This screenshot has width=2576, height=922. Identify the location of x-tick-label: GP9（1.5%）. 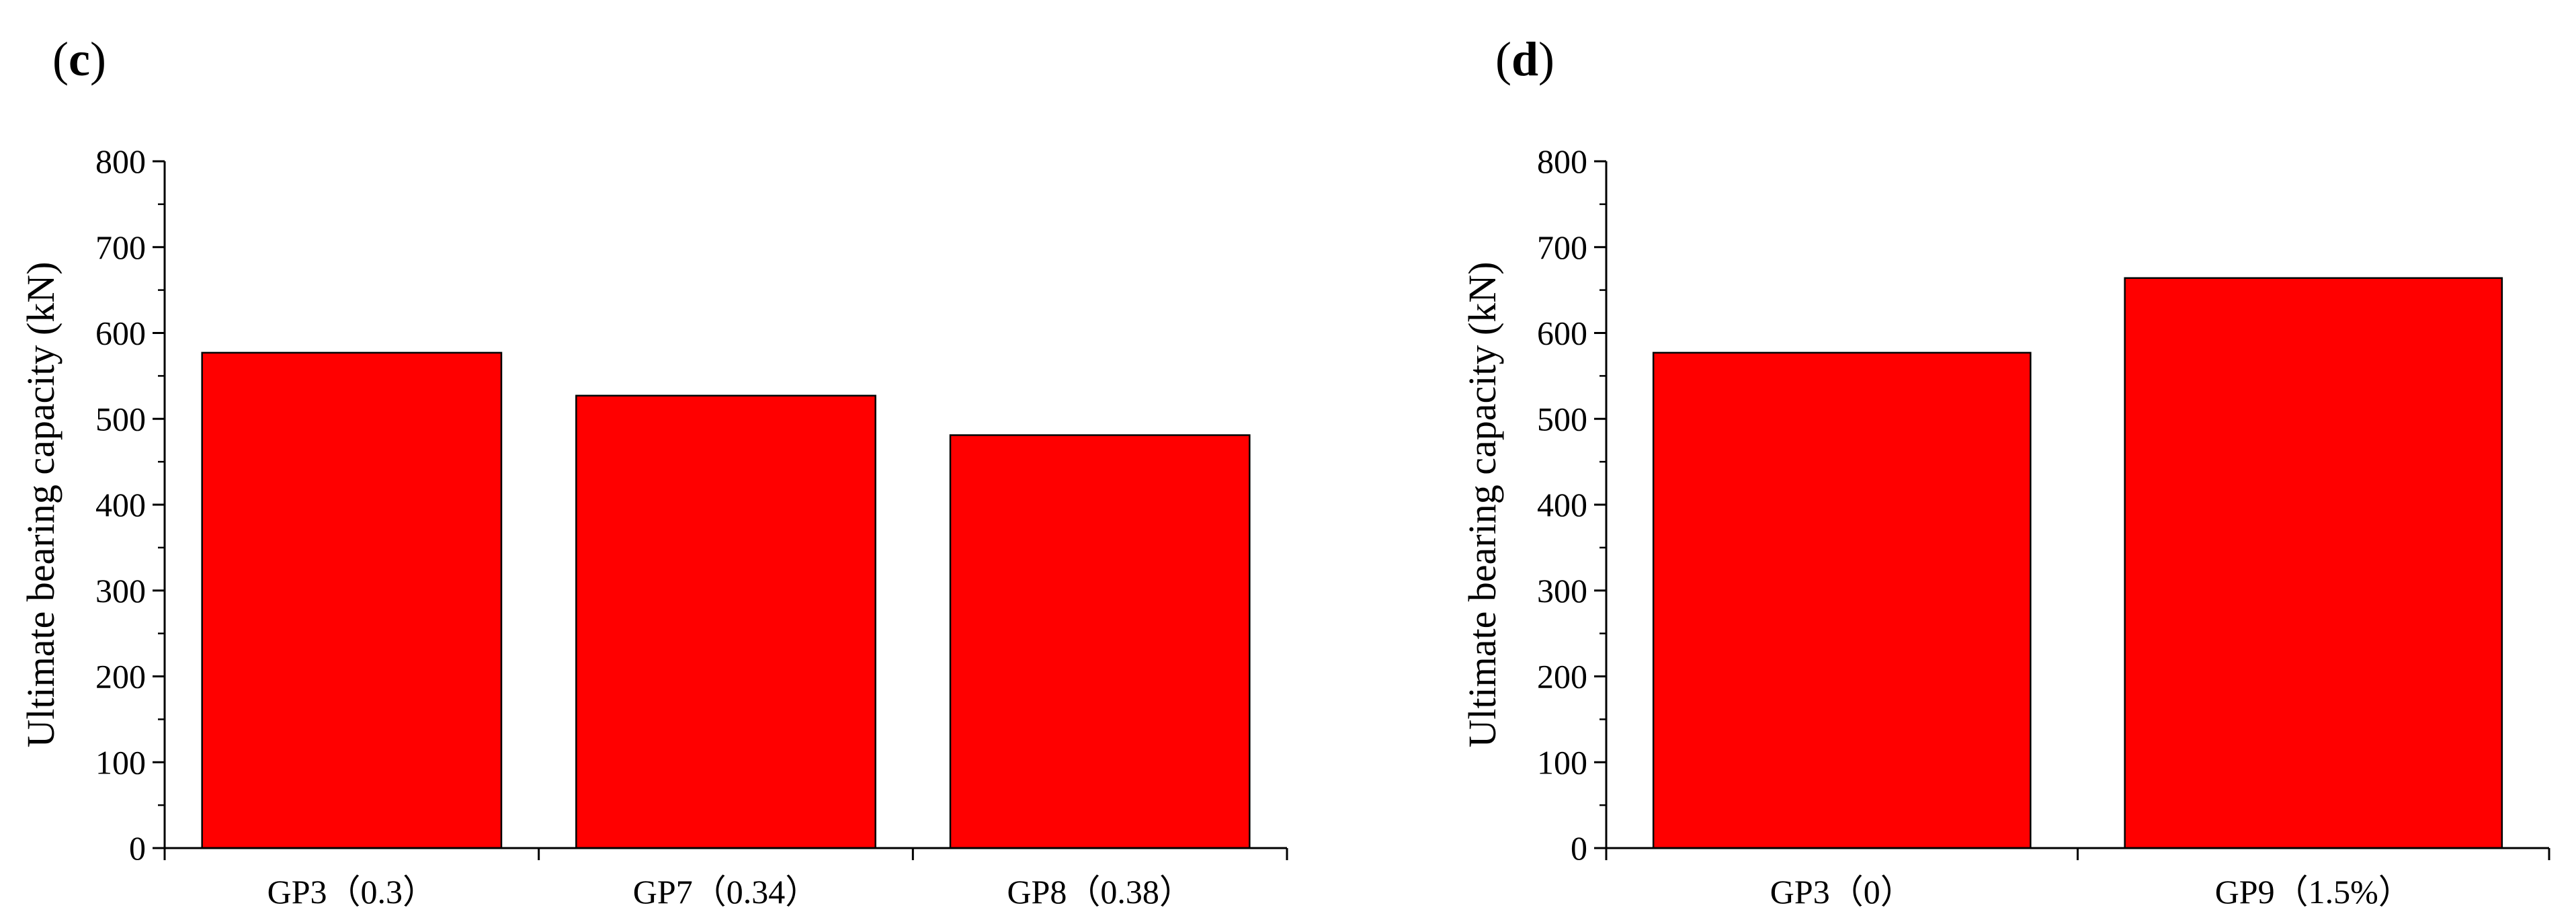
(2313, 892).